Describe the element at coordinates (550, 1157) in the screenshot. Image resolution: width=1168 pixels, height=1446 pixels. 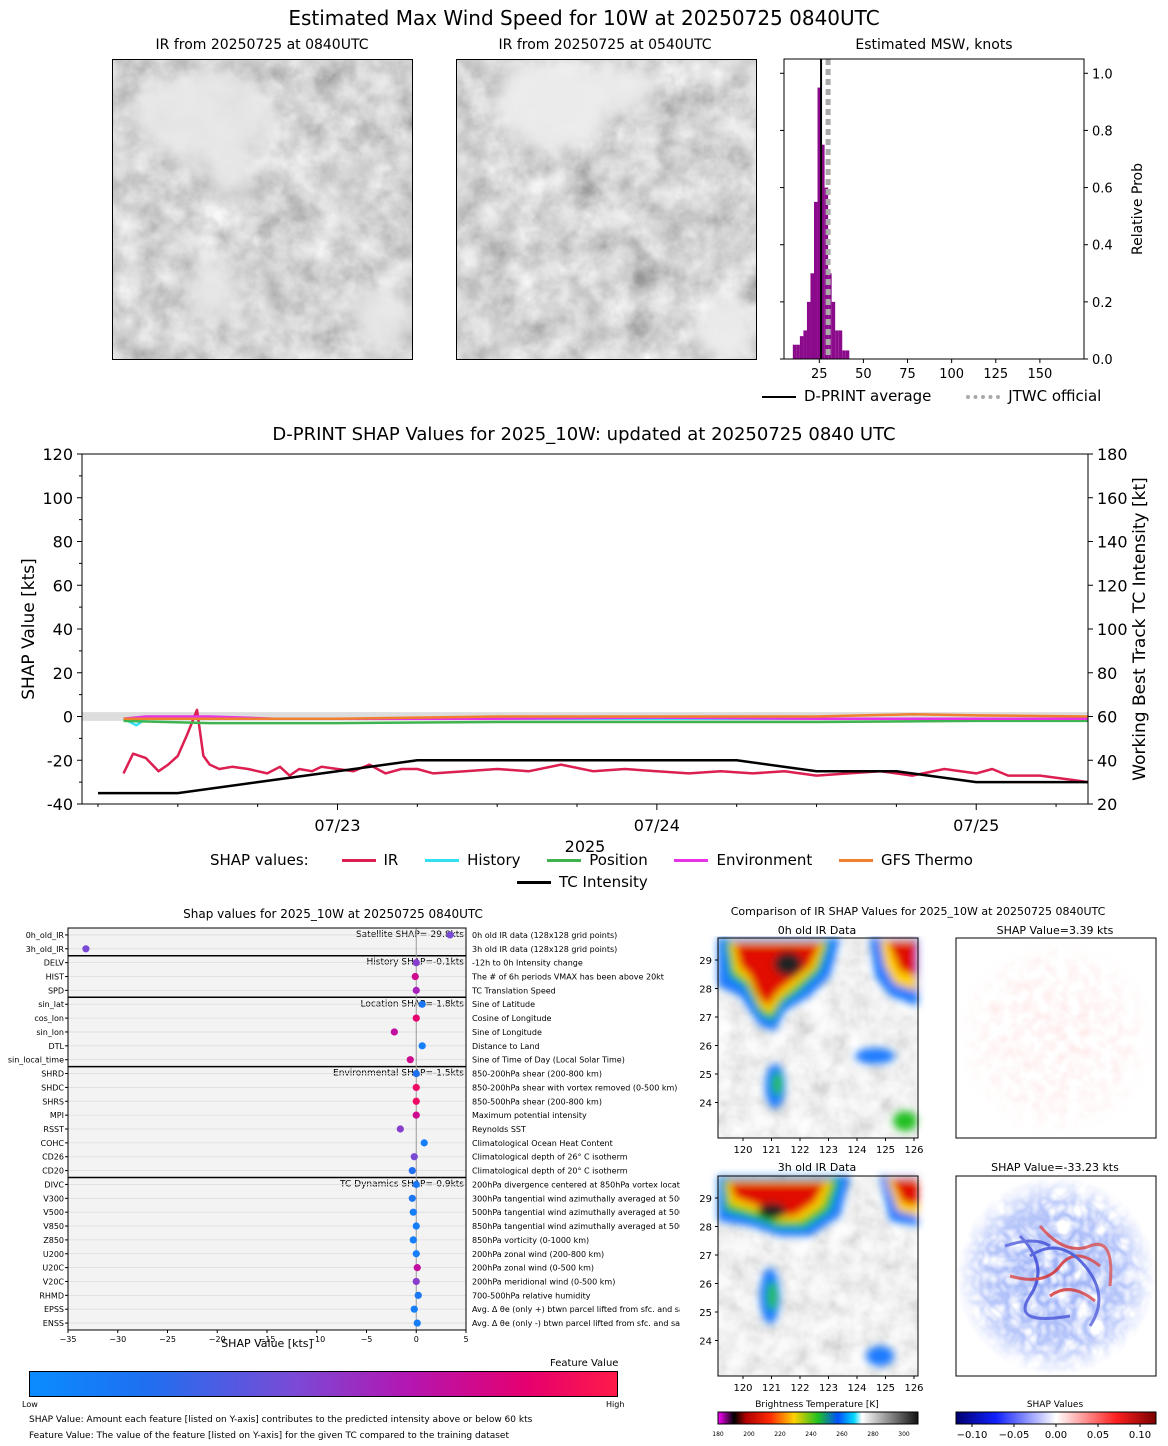
I see `feature-desc-label: Climatological depth of 26° C isotherm` at that location.